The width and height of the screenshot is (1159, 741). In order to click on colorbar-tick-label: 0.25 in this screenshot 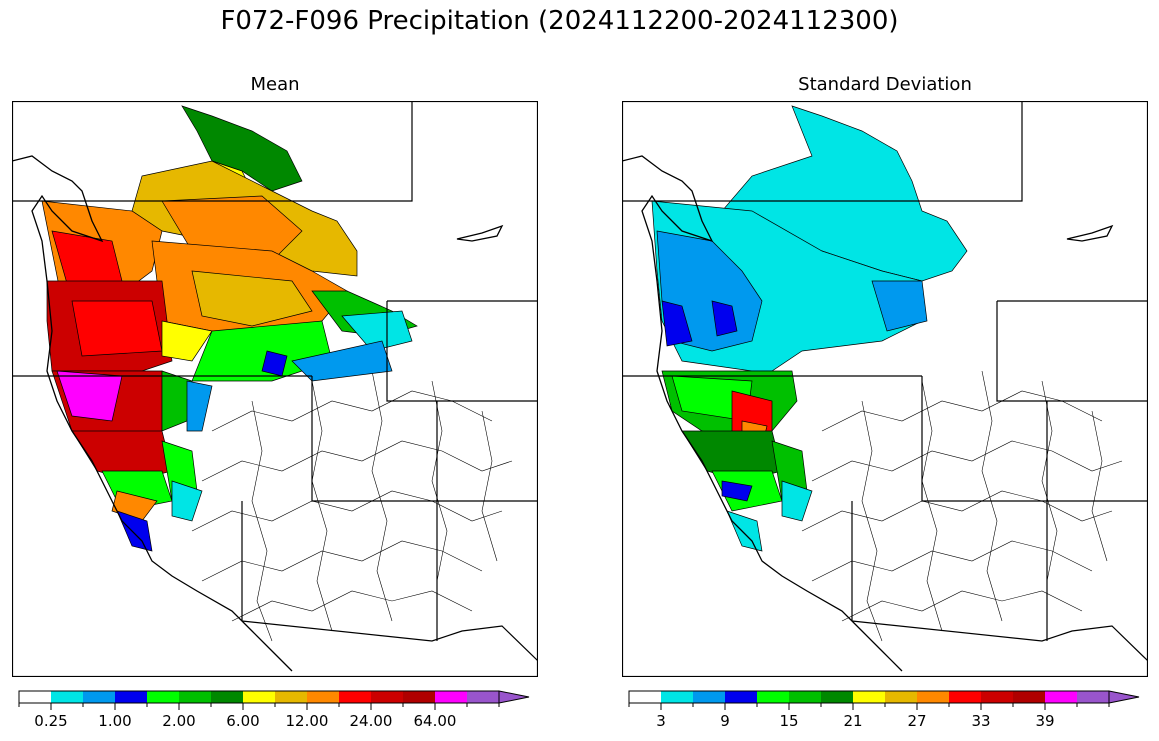, I will do `click(50, 721)`.